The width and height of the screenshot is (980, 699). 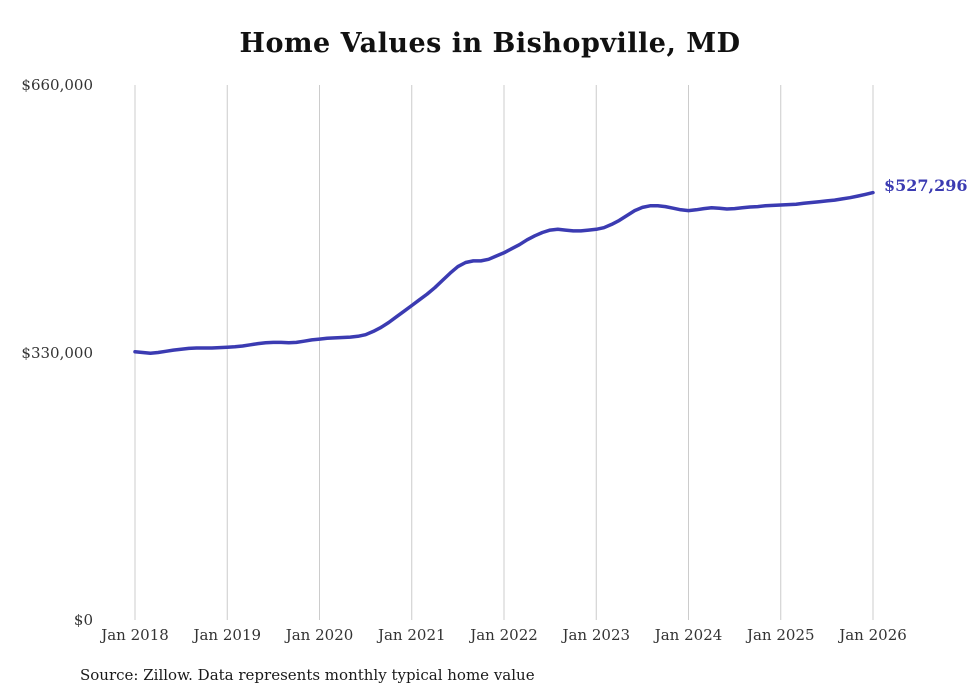 What do you see at coordinates (411, 635) in the screenshot?
I see `x-axis-tick-label: Jan 2021` at bounding box center [411, 635].